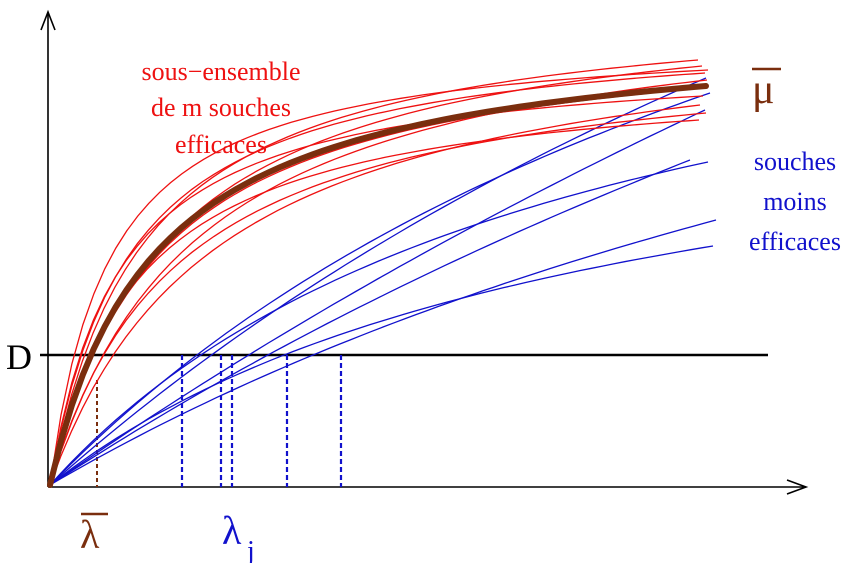  Describe the element at coordinates (232, 530) in the screenshot. I see `lambda-j-symbol: λ` at that location.